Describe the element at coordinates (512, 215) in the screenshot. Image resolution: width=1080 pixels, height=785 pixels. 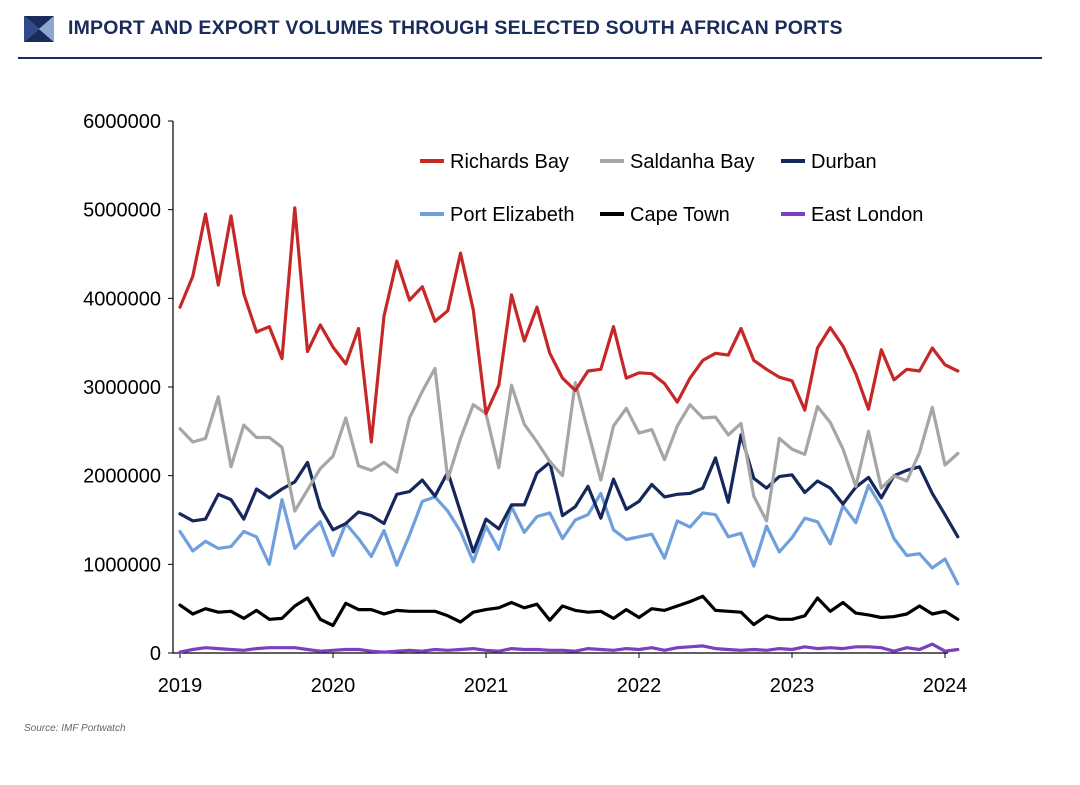
I see `legend-label-port-elizabeth: Port Elizabeth` at that location.